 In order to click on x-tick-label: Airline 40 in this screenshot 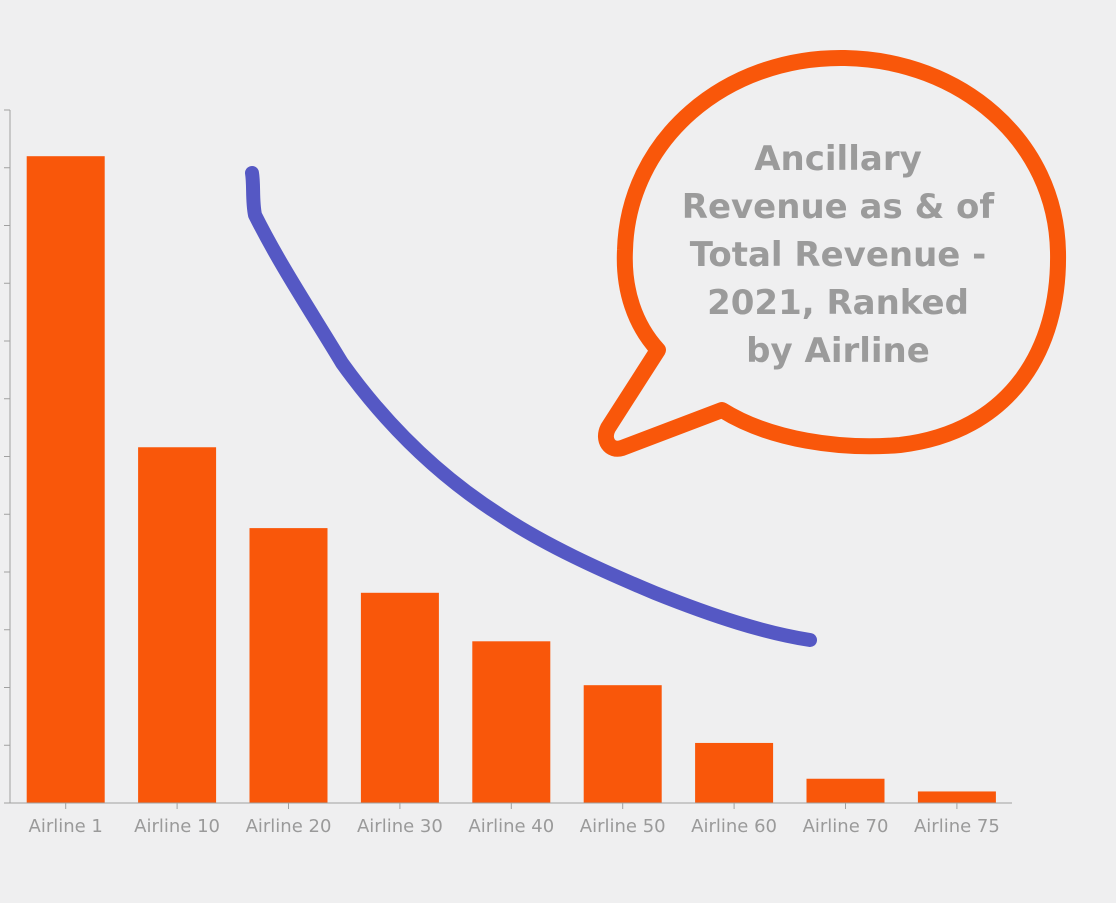, I will do `click(511, 826)`.